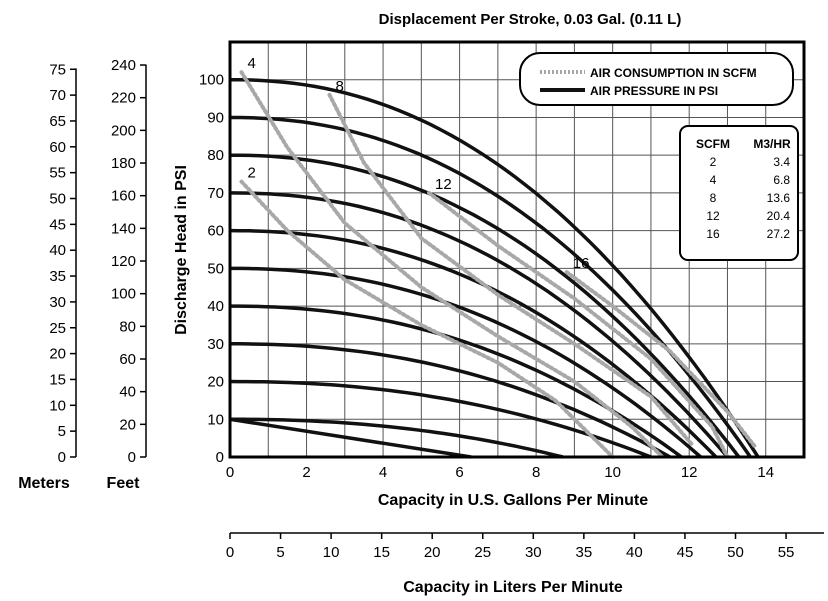 The image size is (828, 601). I want to click on y-tick-label: 0, so click(220, 457).